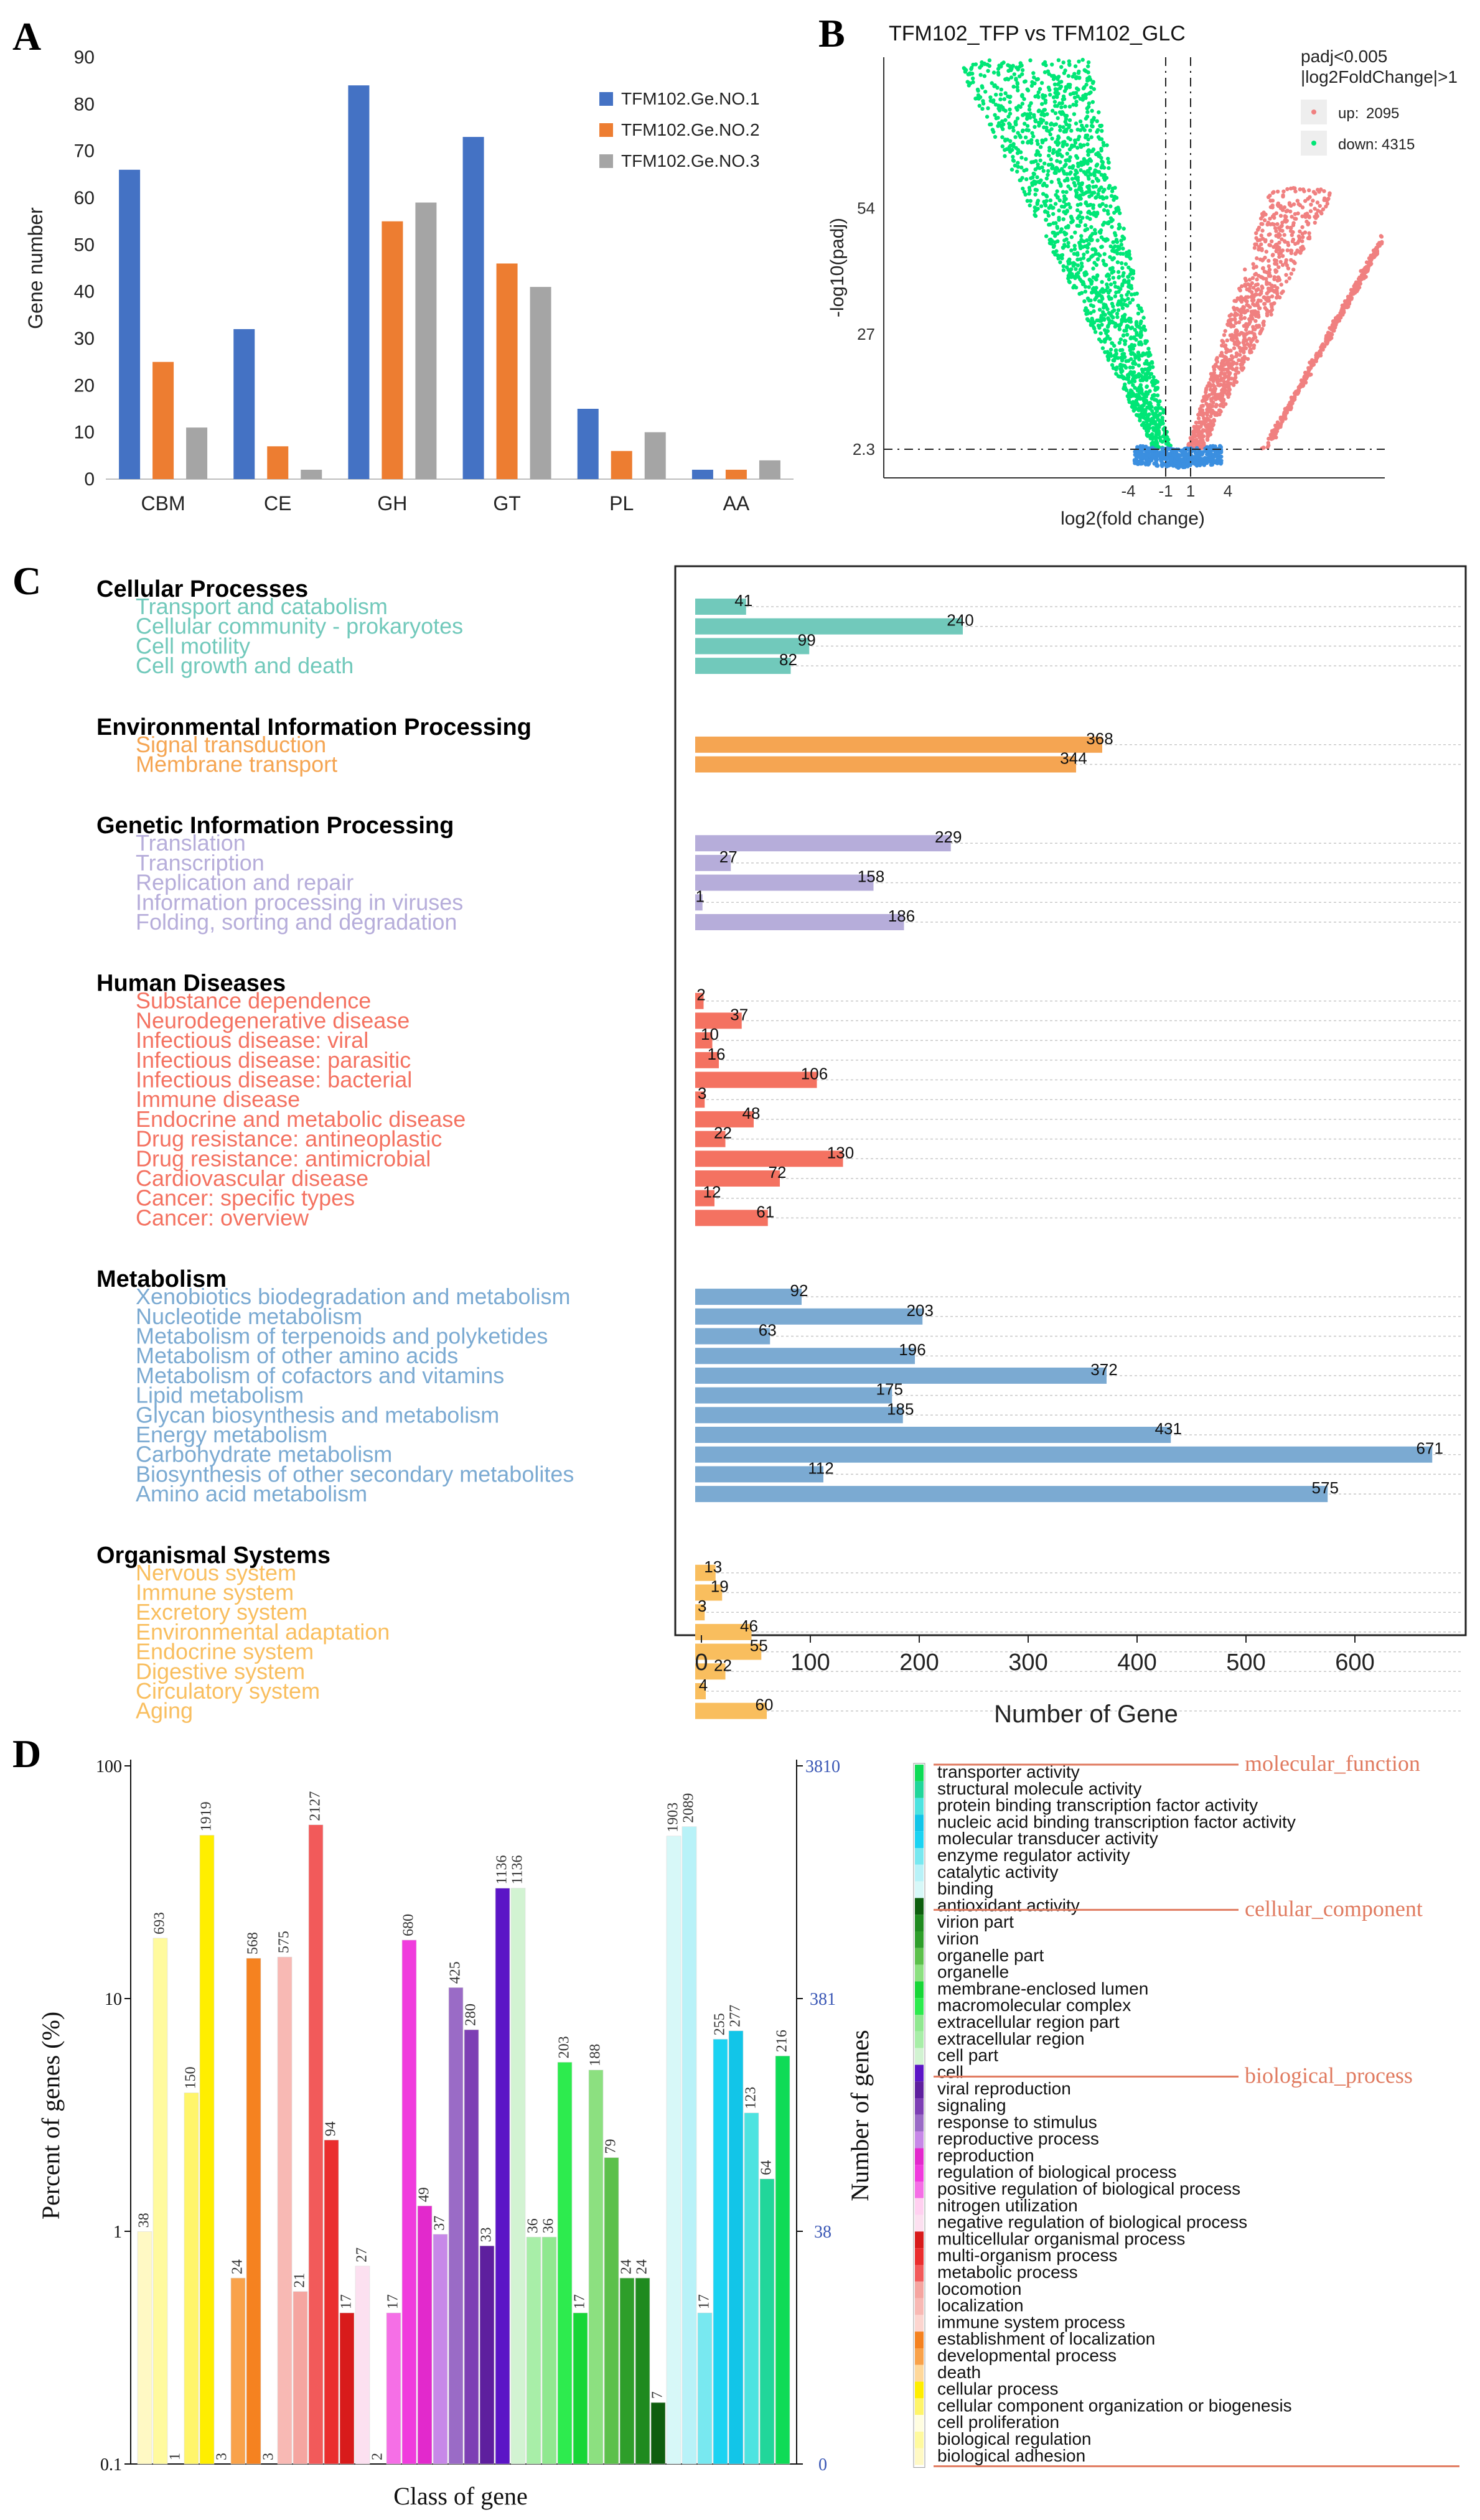 This screenshot has height=2520, width=1480. Describe the element at coordinates (222, 2457) in the screenshot. I see `d-bar-label: 3` at that location.